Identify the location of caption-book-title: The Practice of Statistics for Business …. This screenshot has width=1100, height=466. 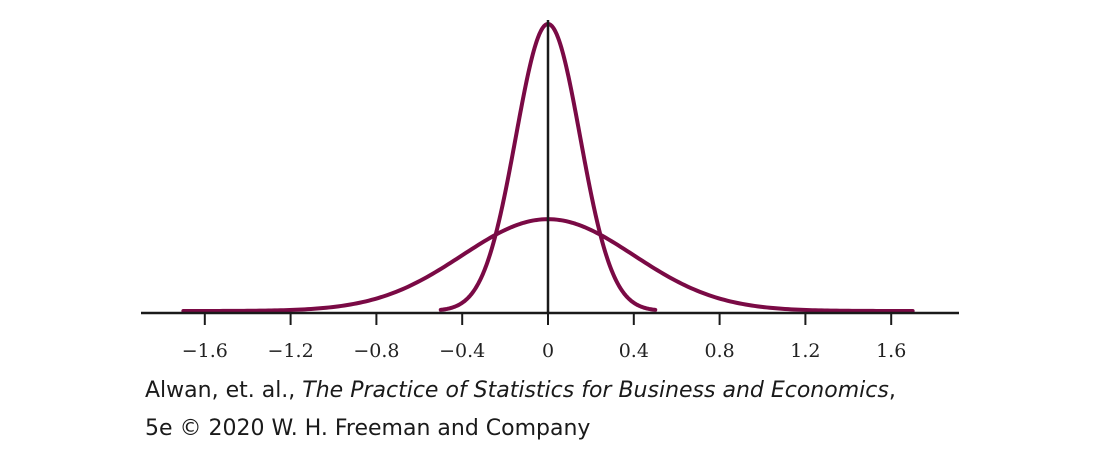
(595, 390).